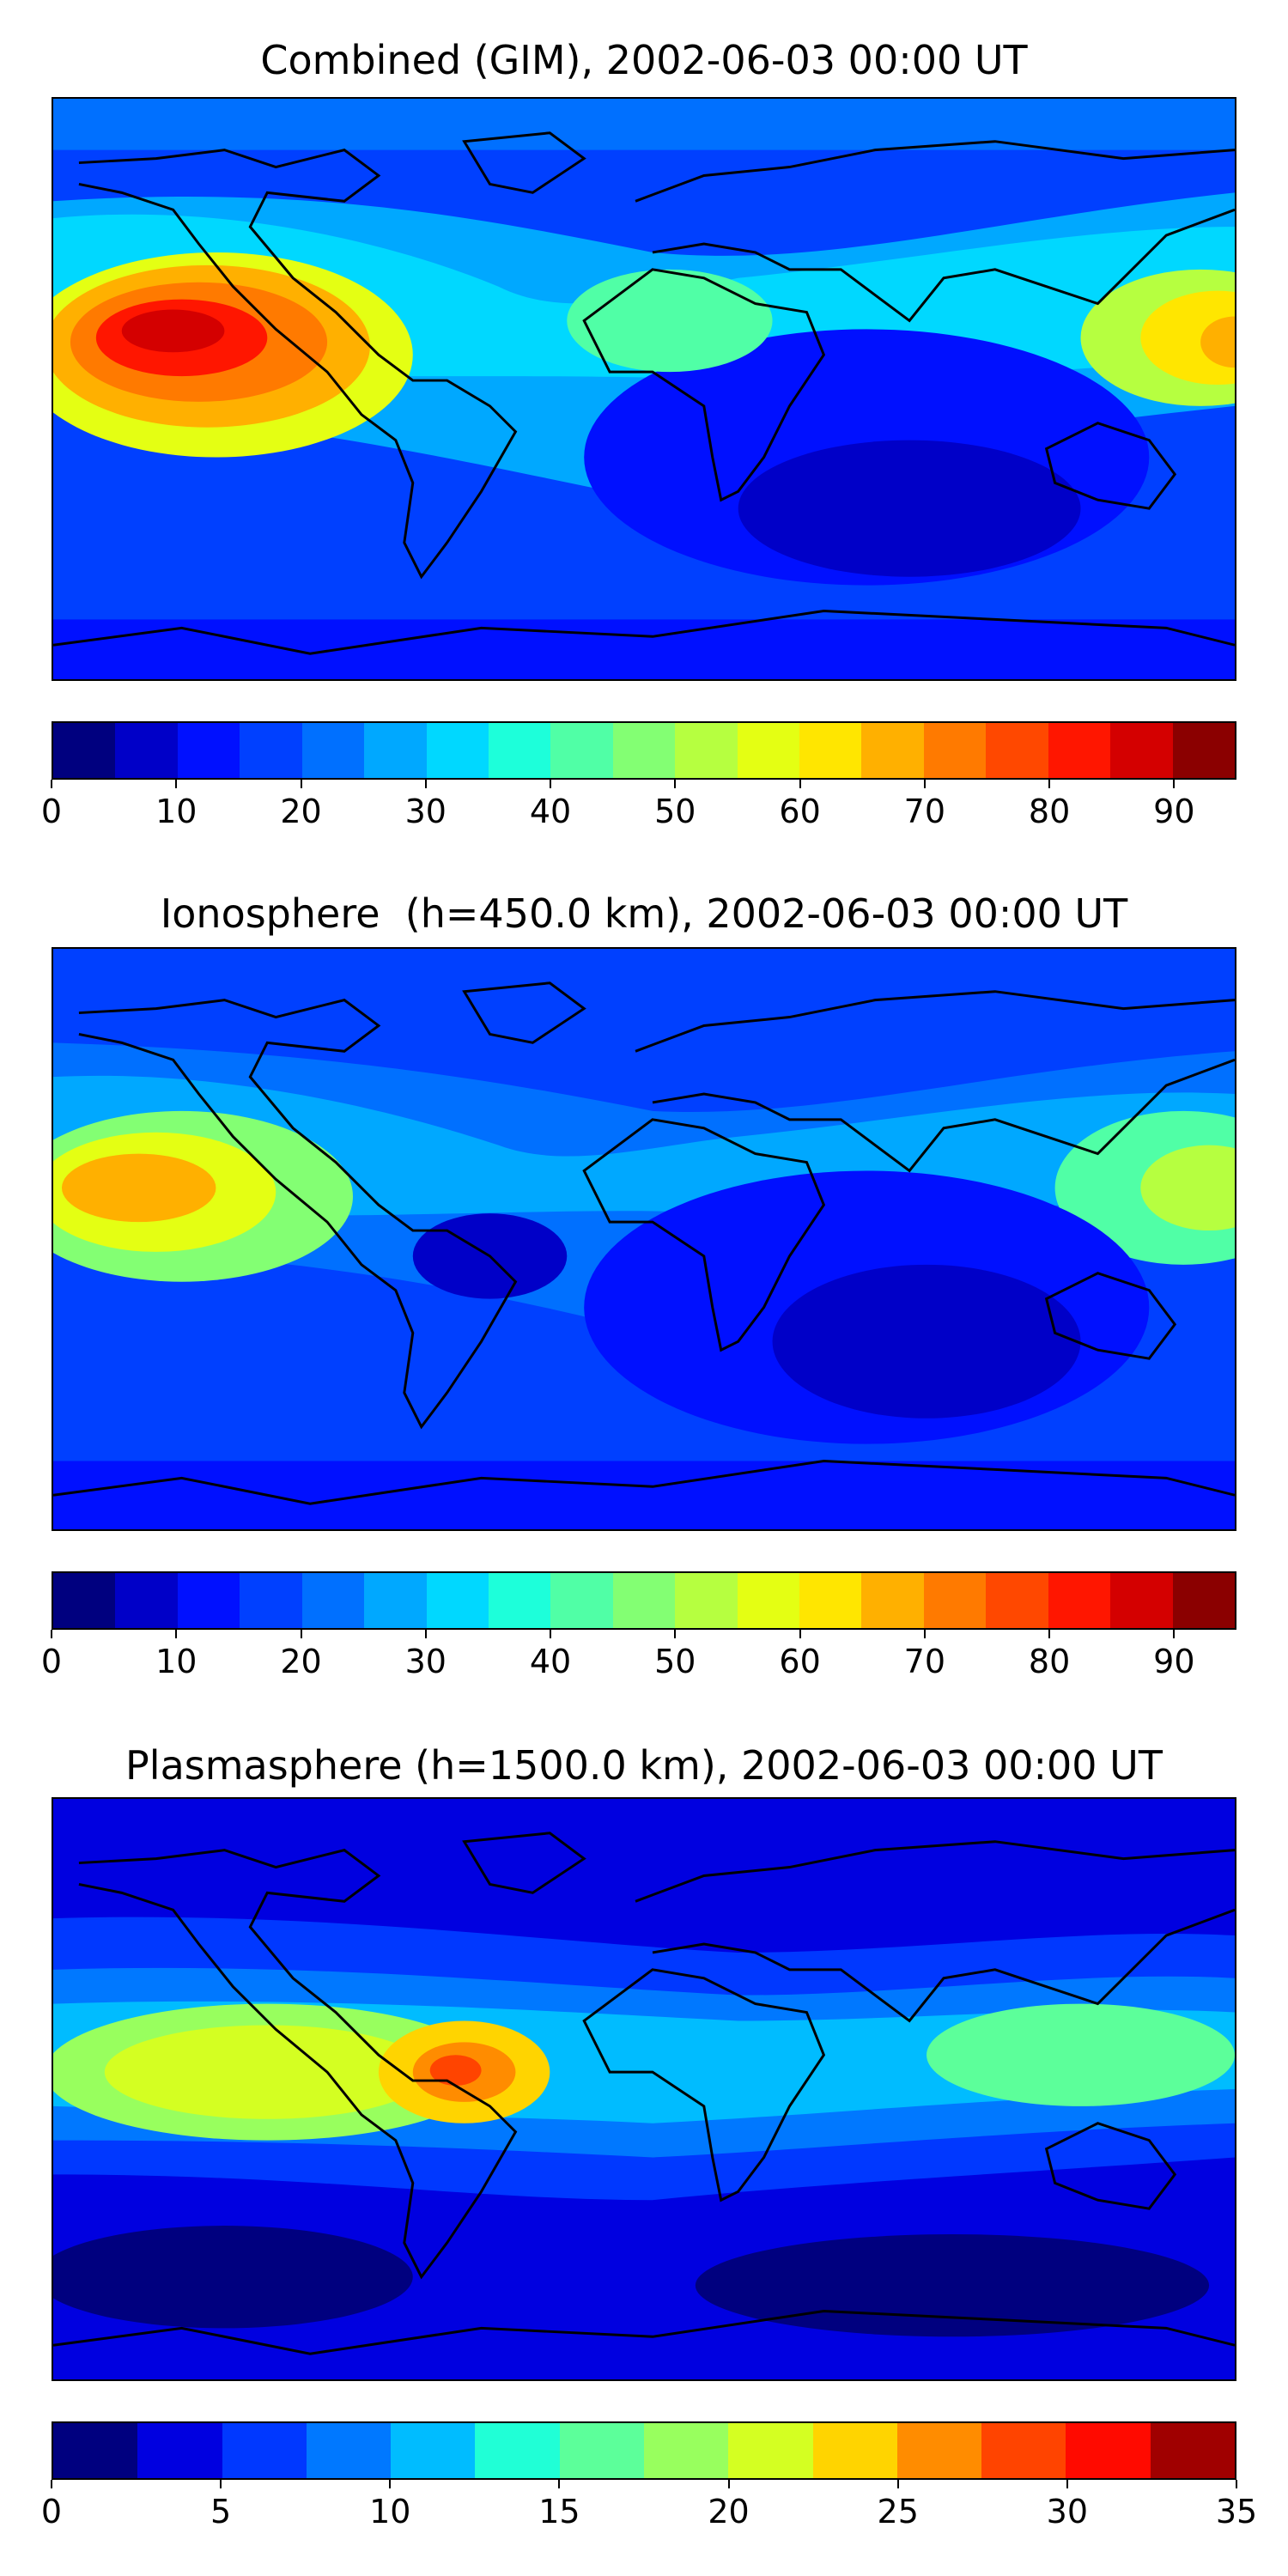 The height and width of the screenshot is (2576, 1288). I want to click on colorbar-tick-label: 35, so click(1236, 2511).